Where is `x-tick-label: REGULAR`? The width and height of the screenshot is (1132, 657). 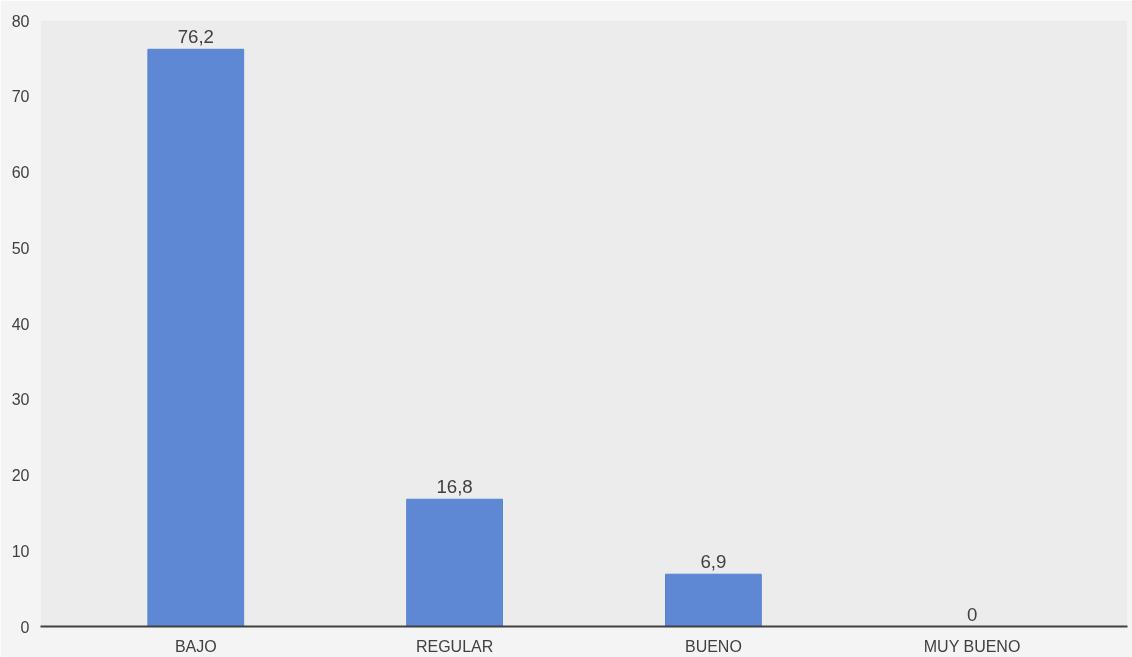 x-tick-label: REGULAR is located at coordinates (454, 646).